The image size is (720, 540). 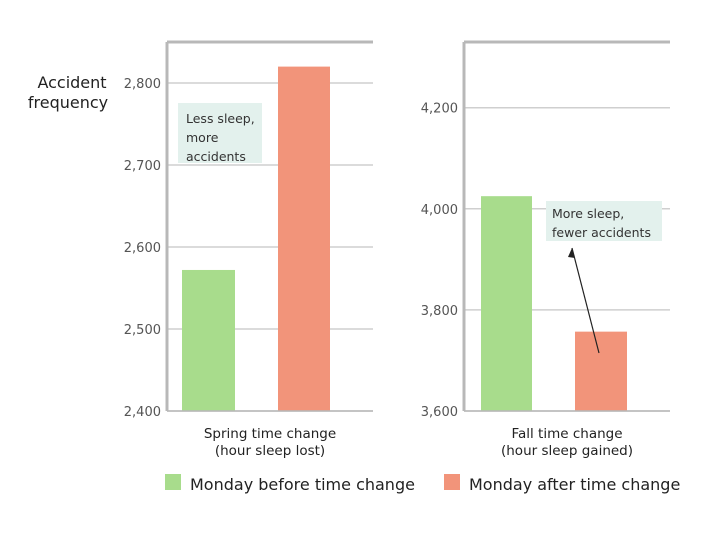 What do you see at coordinates (270, 451) in the screenshot?
I see `x-axis-label-line: (hour sleep lost)` at bounding box center [270, 451].